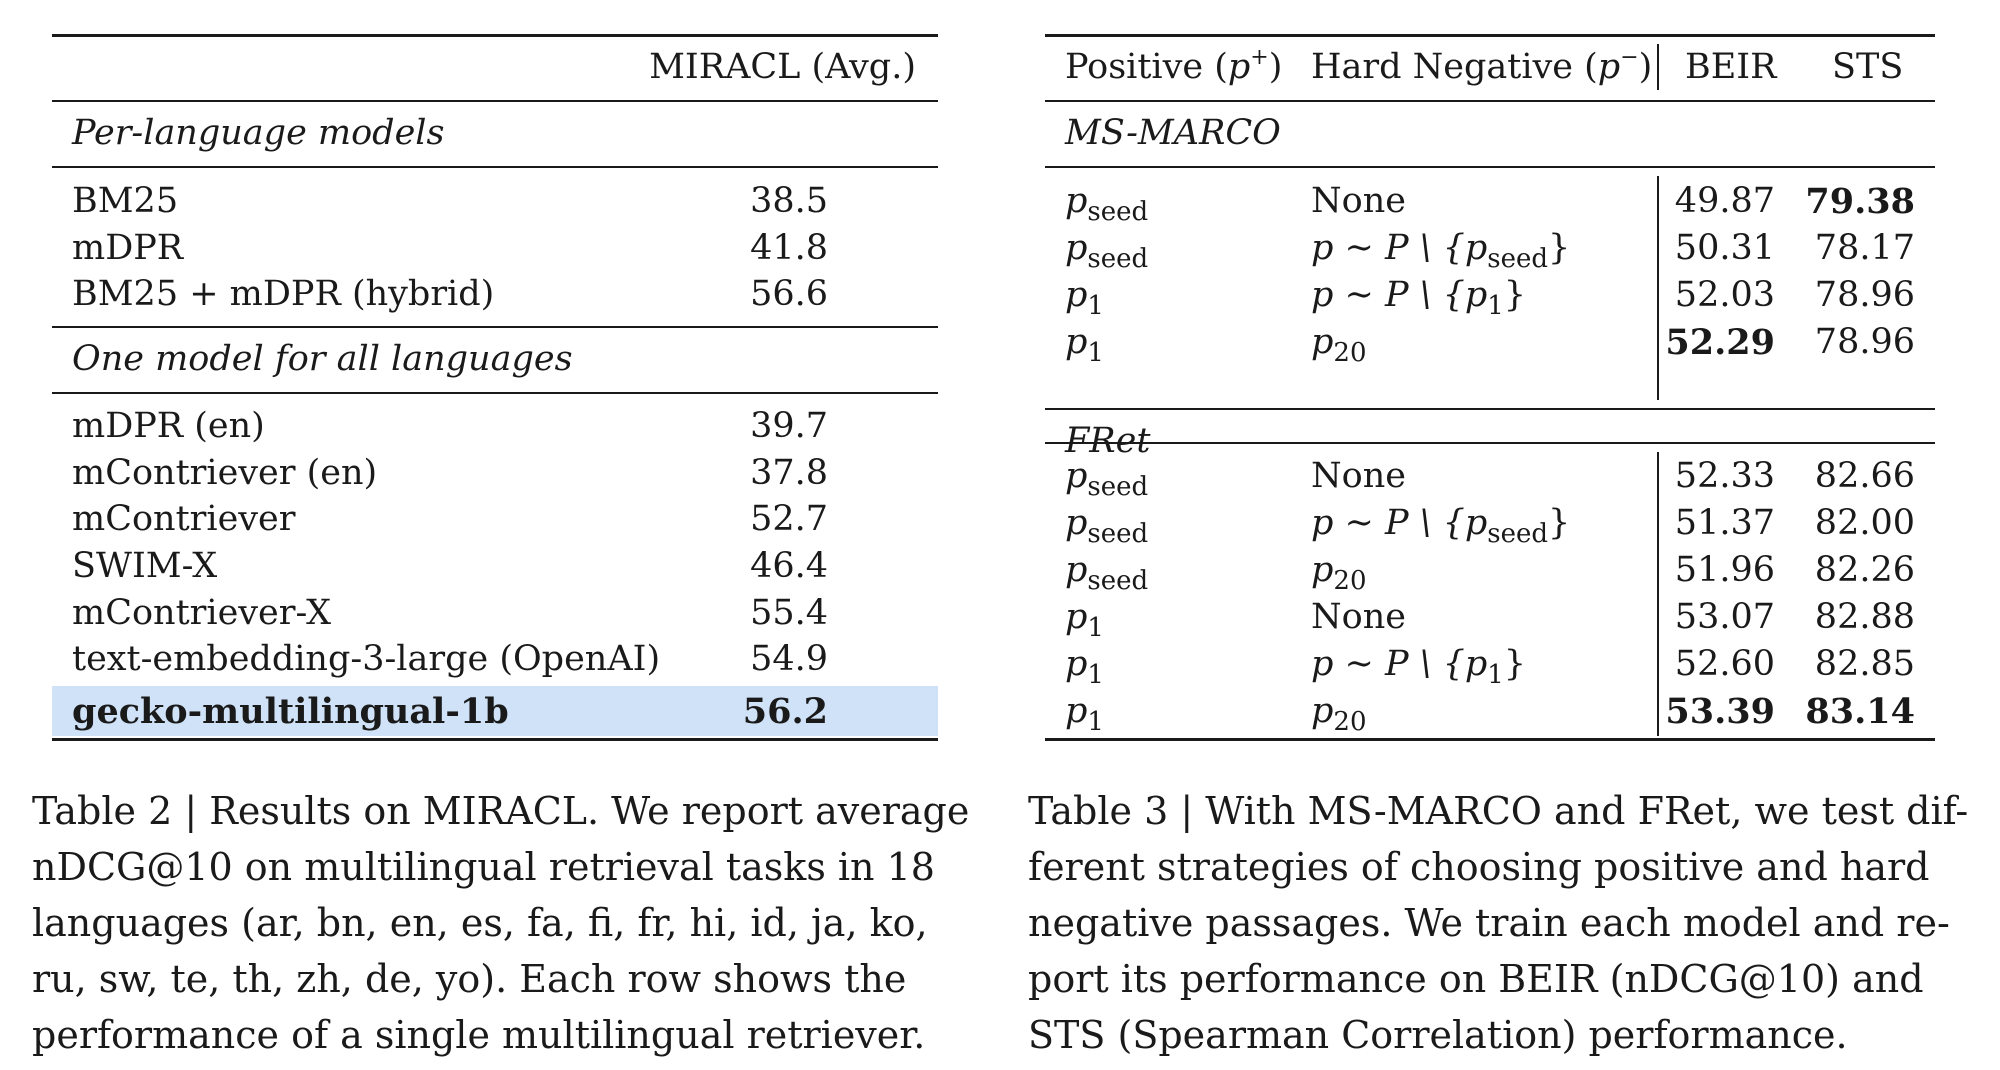 This screenshot has width=2000, height=1070. What do you see at coordinates (789, 566) in the screenshot?
I see `table-row-score: 46.4` at bounding box center [789, 566].